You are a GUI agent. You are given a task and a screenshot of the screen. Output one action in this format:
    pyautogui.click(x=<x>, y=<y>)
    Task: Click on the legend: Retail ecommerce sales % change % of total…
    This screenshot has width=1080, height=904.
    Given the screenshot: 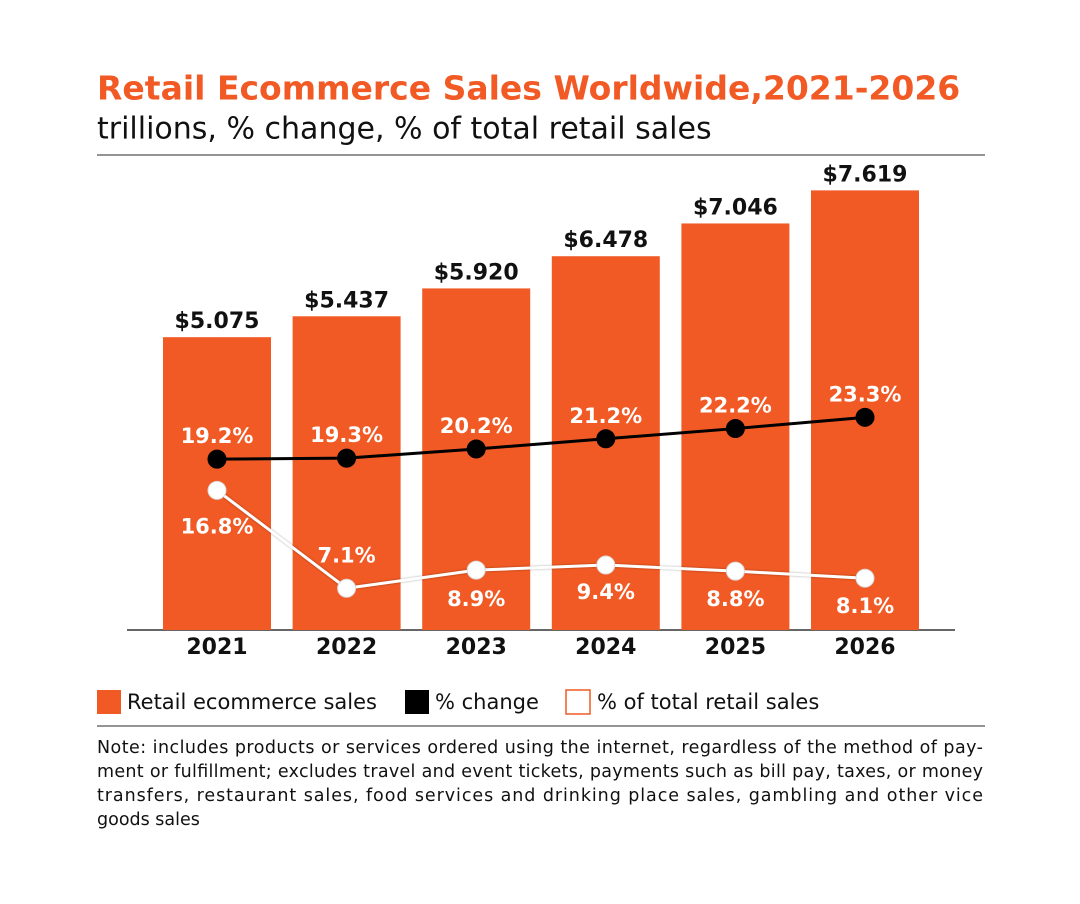 What is the action you would take?
    pyautogui.click(x=458, y=702)
    